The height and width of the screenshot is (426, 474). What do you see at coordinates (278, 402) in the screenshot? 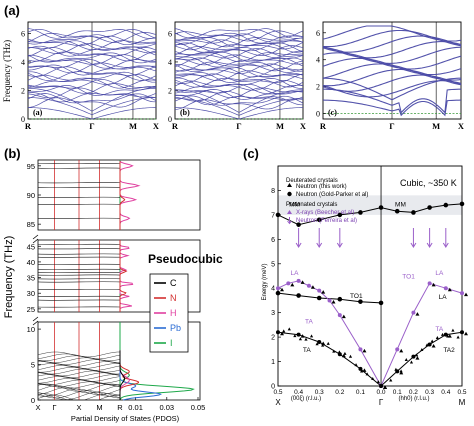
I see `x-sym-label: X` at bounding box center [278, 402].